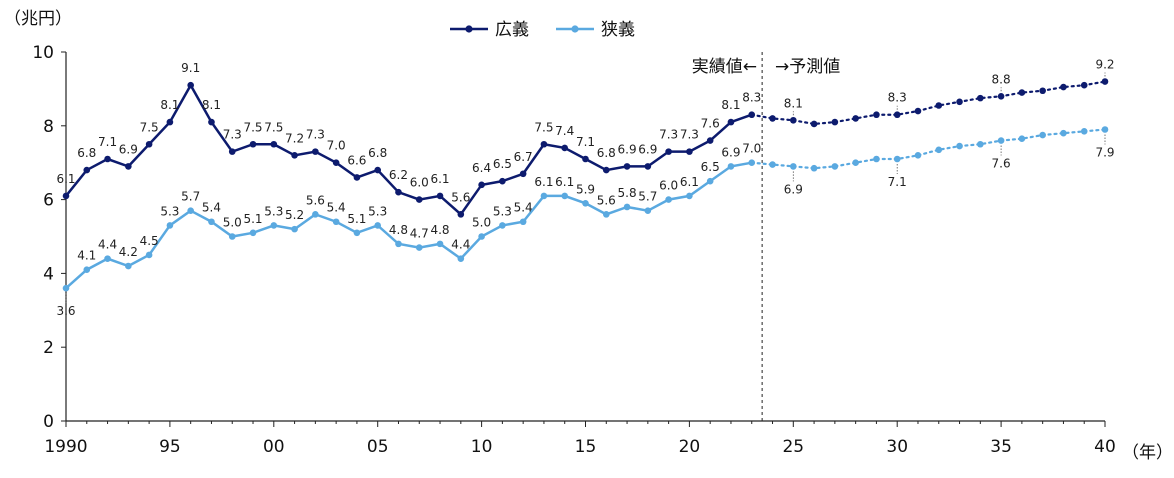 The width and height of the screenshot is (1174, 478). What do you see at coordinates (627, 193) in the screenshot?
I see `narrow-data-label: 5.8` at bounding box center [627, 193].